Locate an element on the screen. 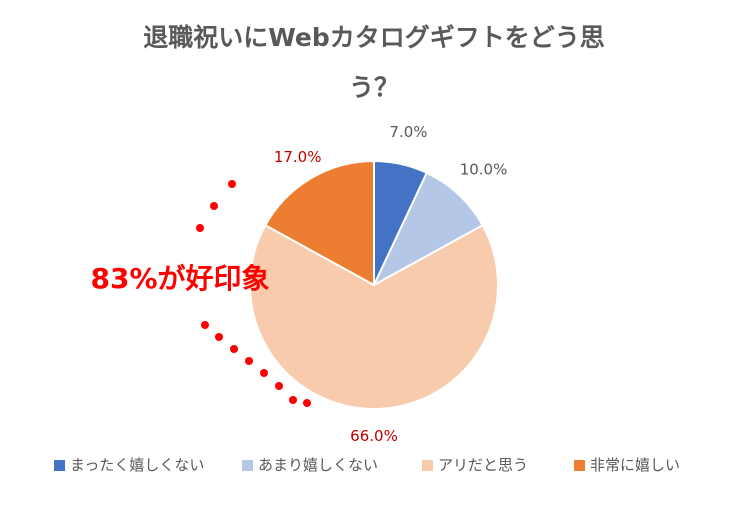  callout-dots is located at coordinates (253, 293).